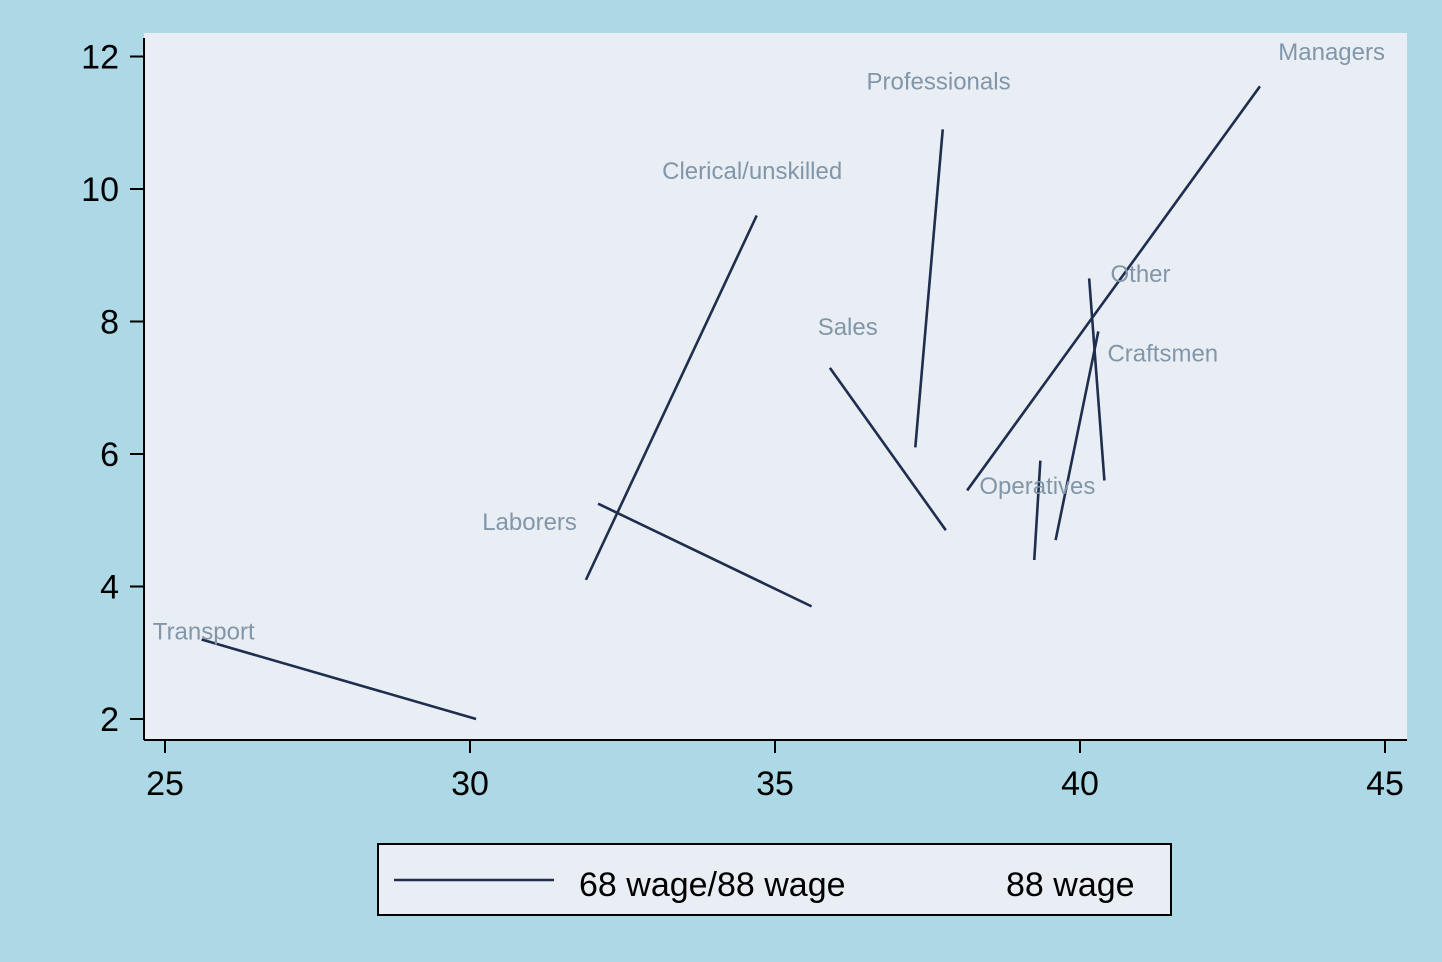  What do you see at coordinates (529, 522) in the screenshot?
I see `label-laborers: Laborers` at bounding box center [529, 522].